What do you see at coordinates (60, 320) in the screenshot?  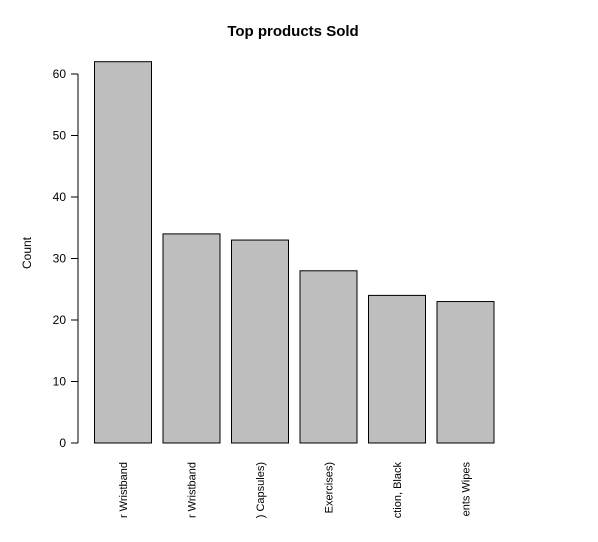 I see `y-tick-label: 20` at bounding box center [60, 320].